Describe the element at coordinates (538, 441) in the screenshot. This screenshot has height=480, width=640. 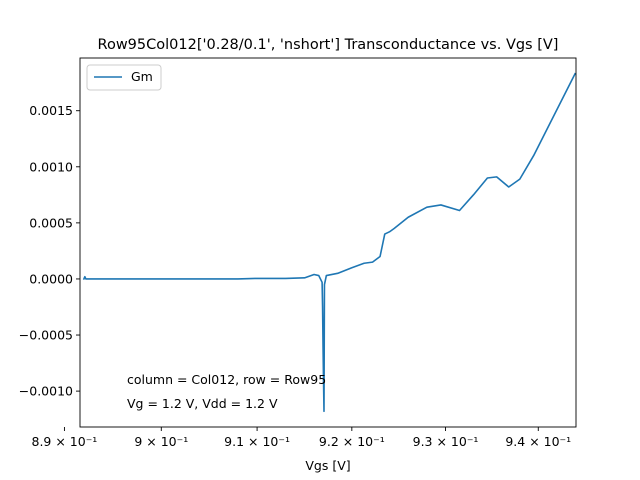
I see `x-tick-label: 9.4 × 10⁻¹` at that location.